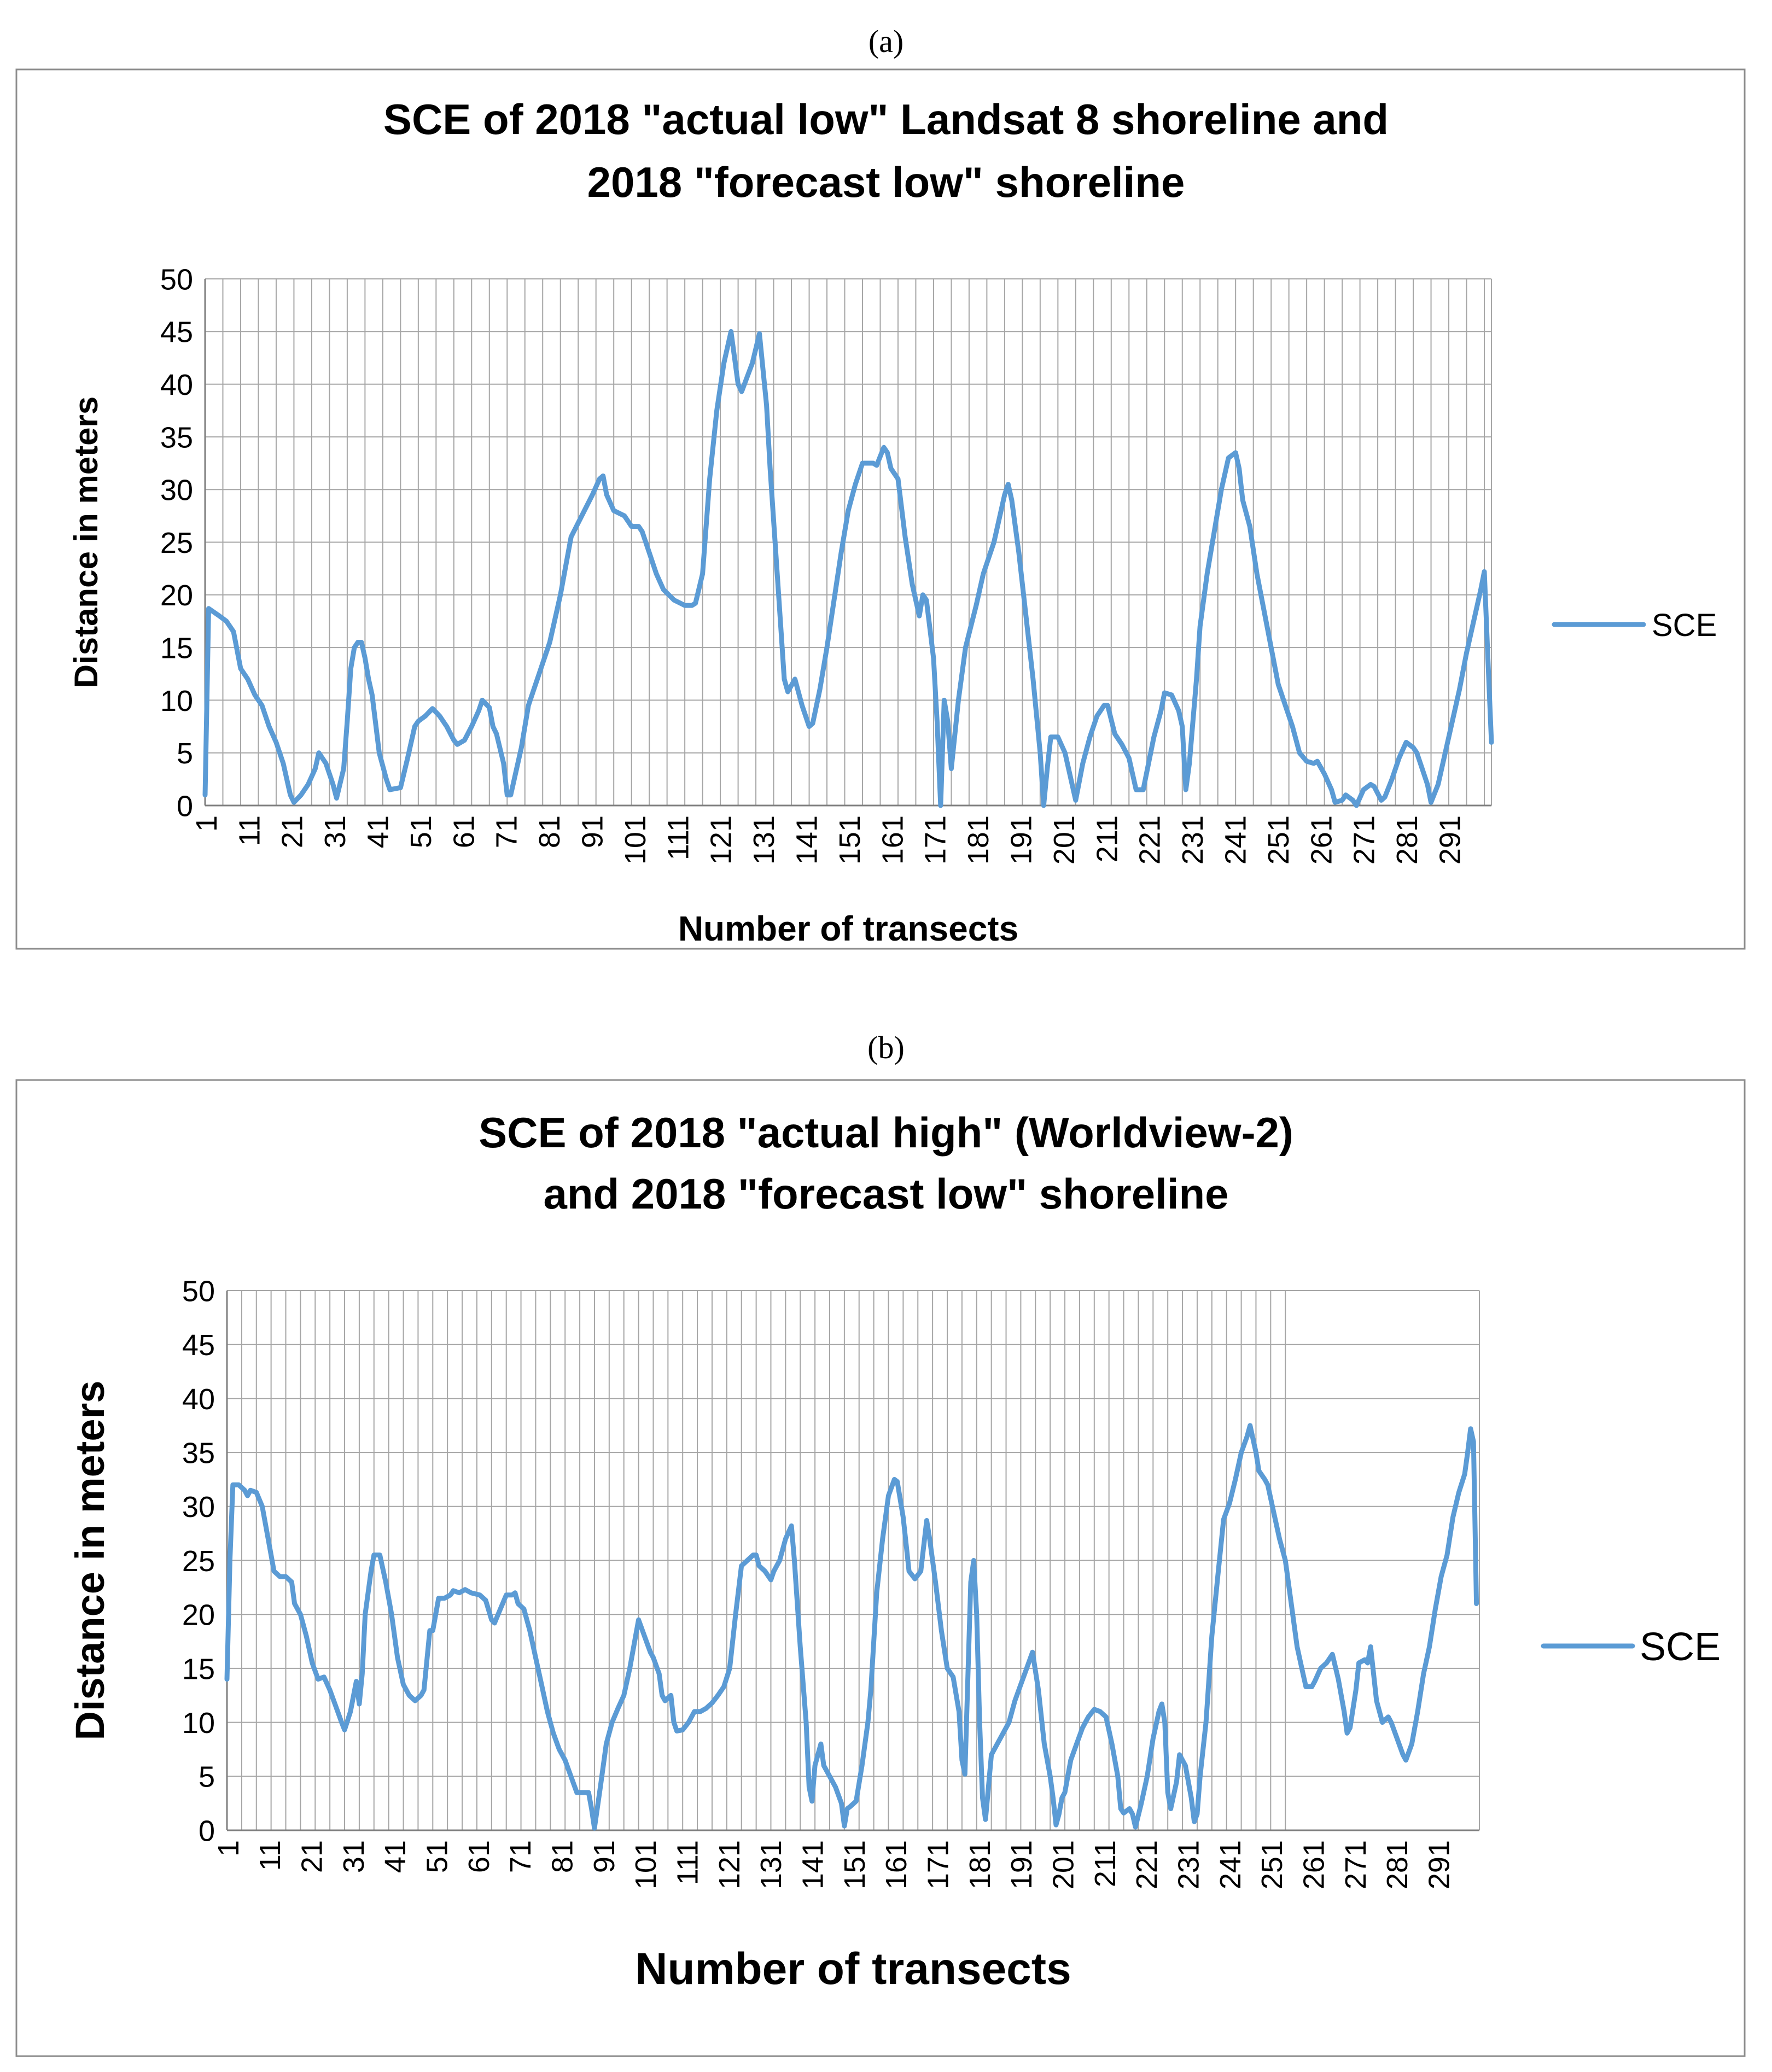 The width and height of the screenshot is (1772, 2072). What do you see at coordinates (886, 41) in the screenshot?
I see `panel-label: (a)` at bounding box center [886, 41].